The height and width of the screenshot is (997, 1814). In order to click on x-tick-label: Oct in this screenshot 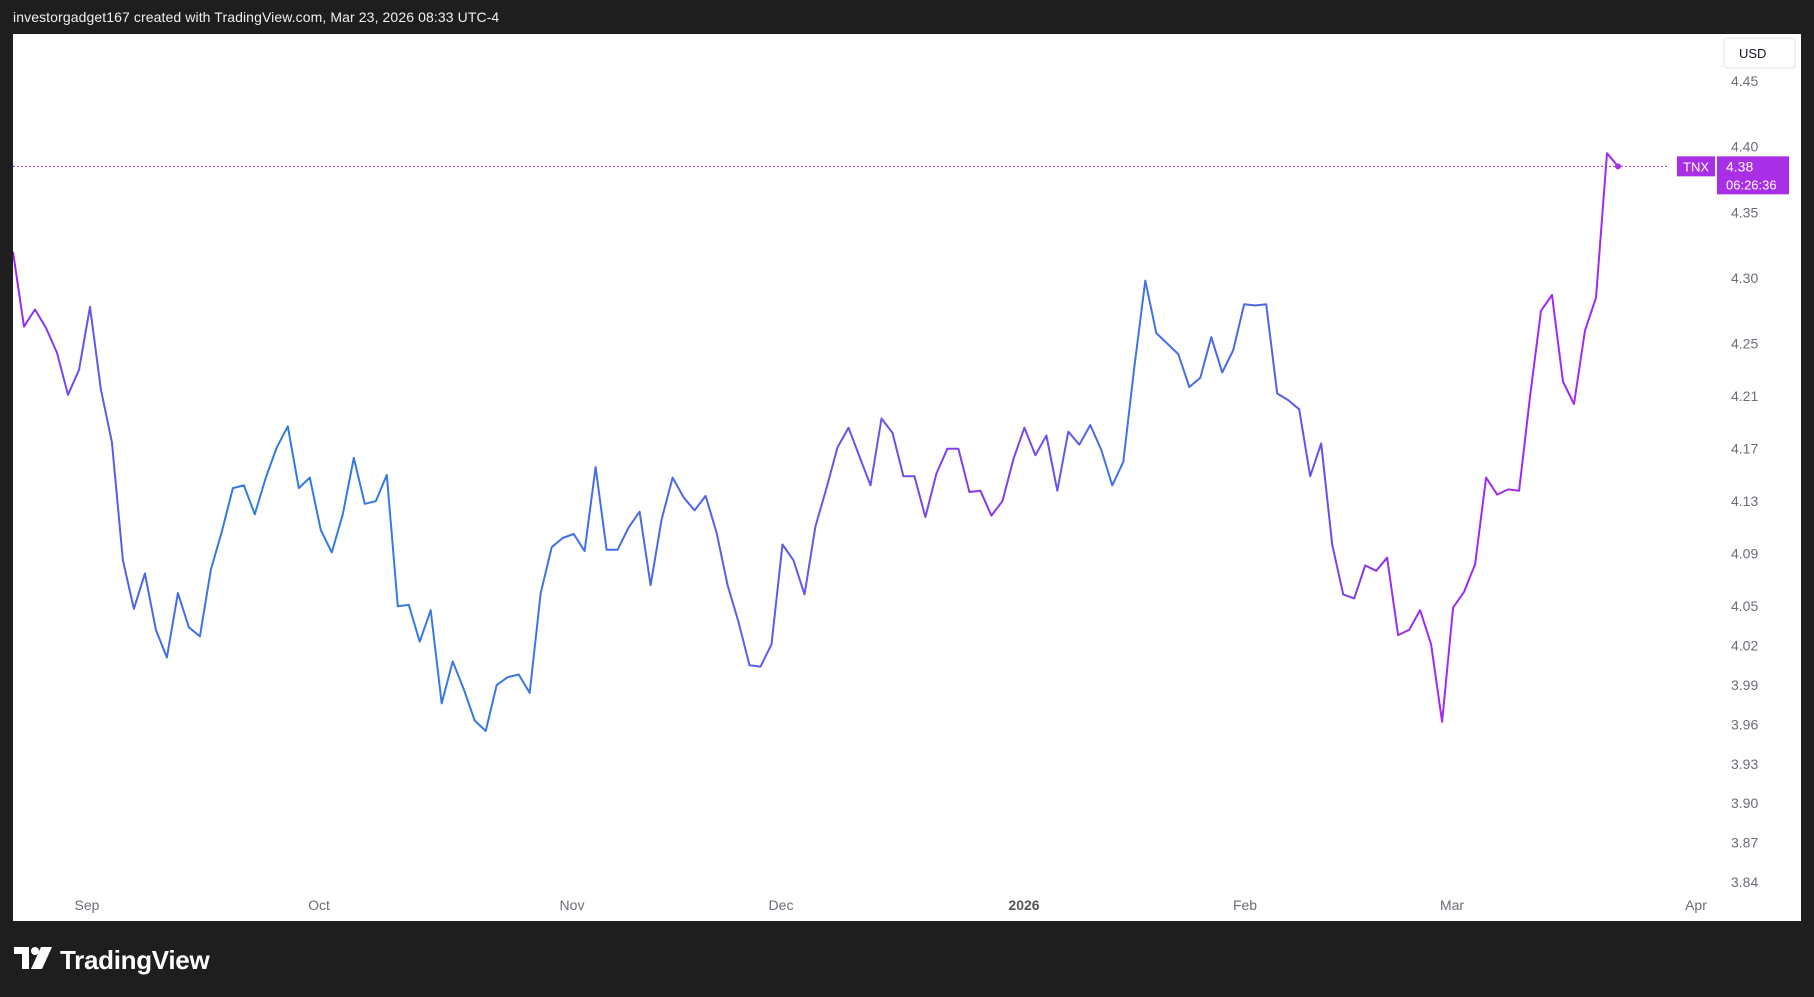, I will do `click(319, 905)`.